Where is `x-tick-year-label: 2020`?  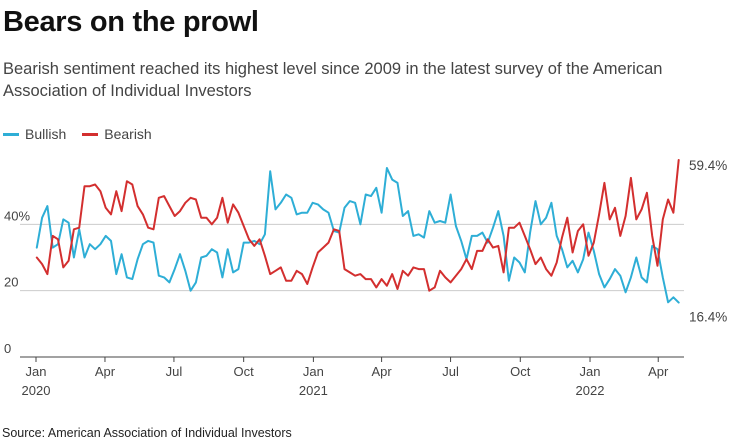 x-tick-year-label: 2020 is located at coordinates (36, 390).